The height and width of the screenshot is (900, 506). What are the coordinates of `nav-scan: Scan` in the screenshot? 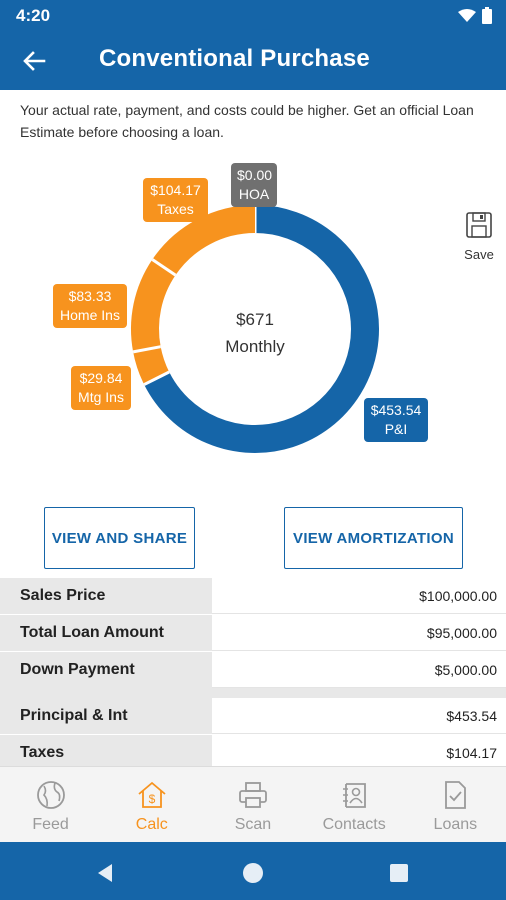 It's located at (252, 805).